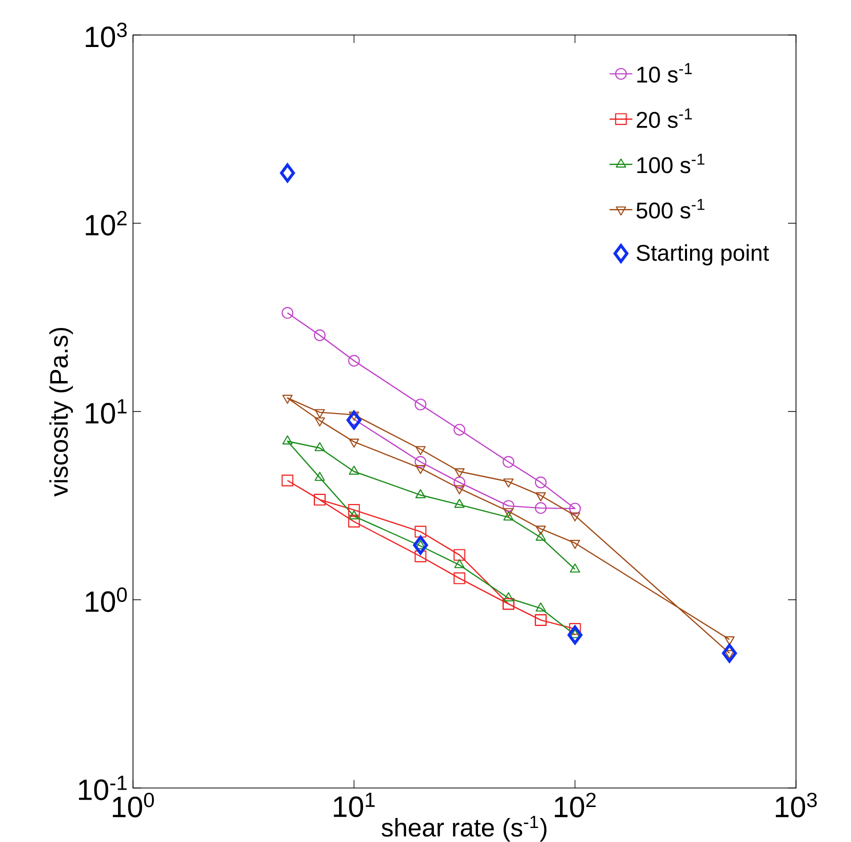 The image size is (851, 842). I want to click on legend-label: 10 s$^{-1}$, so click(664, 73).